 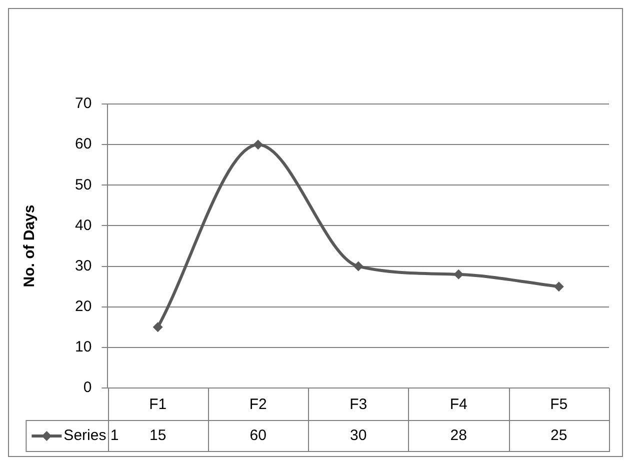 What do you see at coordinates (158, 405) in the screenshot?
I see `x-tick-label: F1` at bounding box center [158, 405].